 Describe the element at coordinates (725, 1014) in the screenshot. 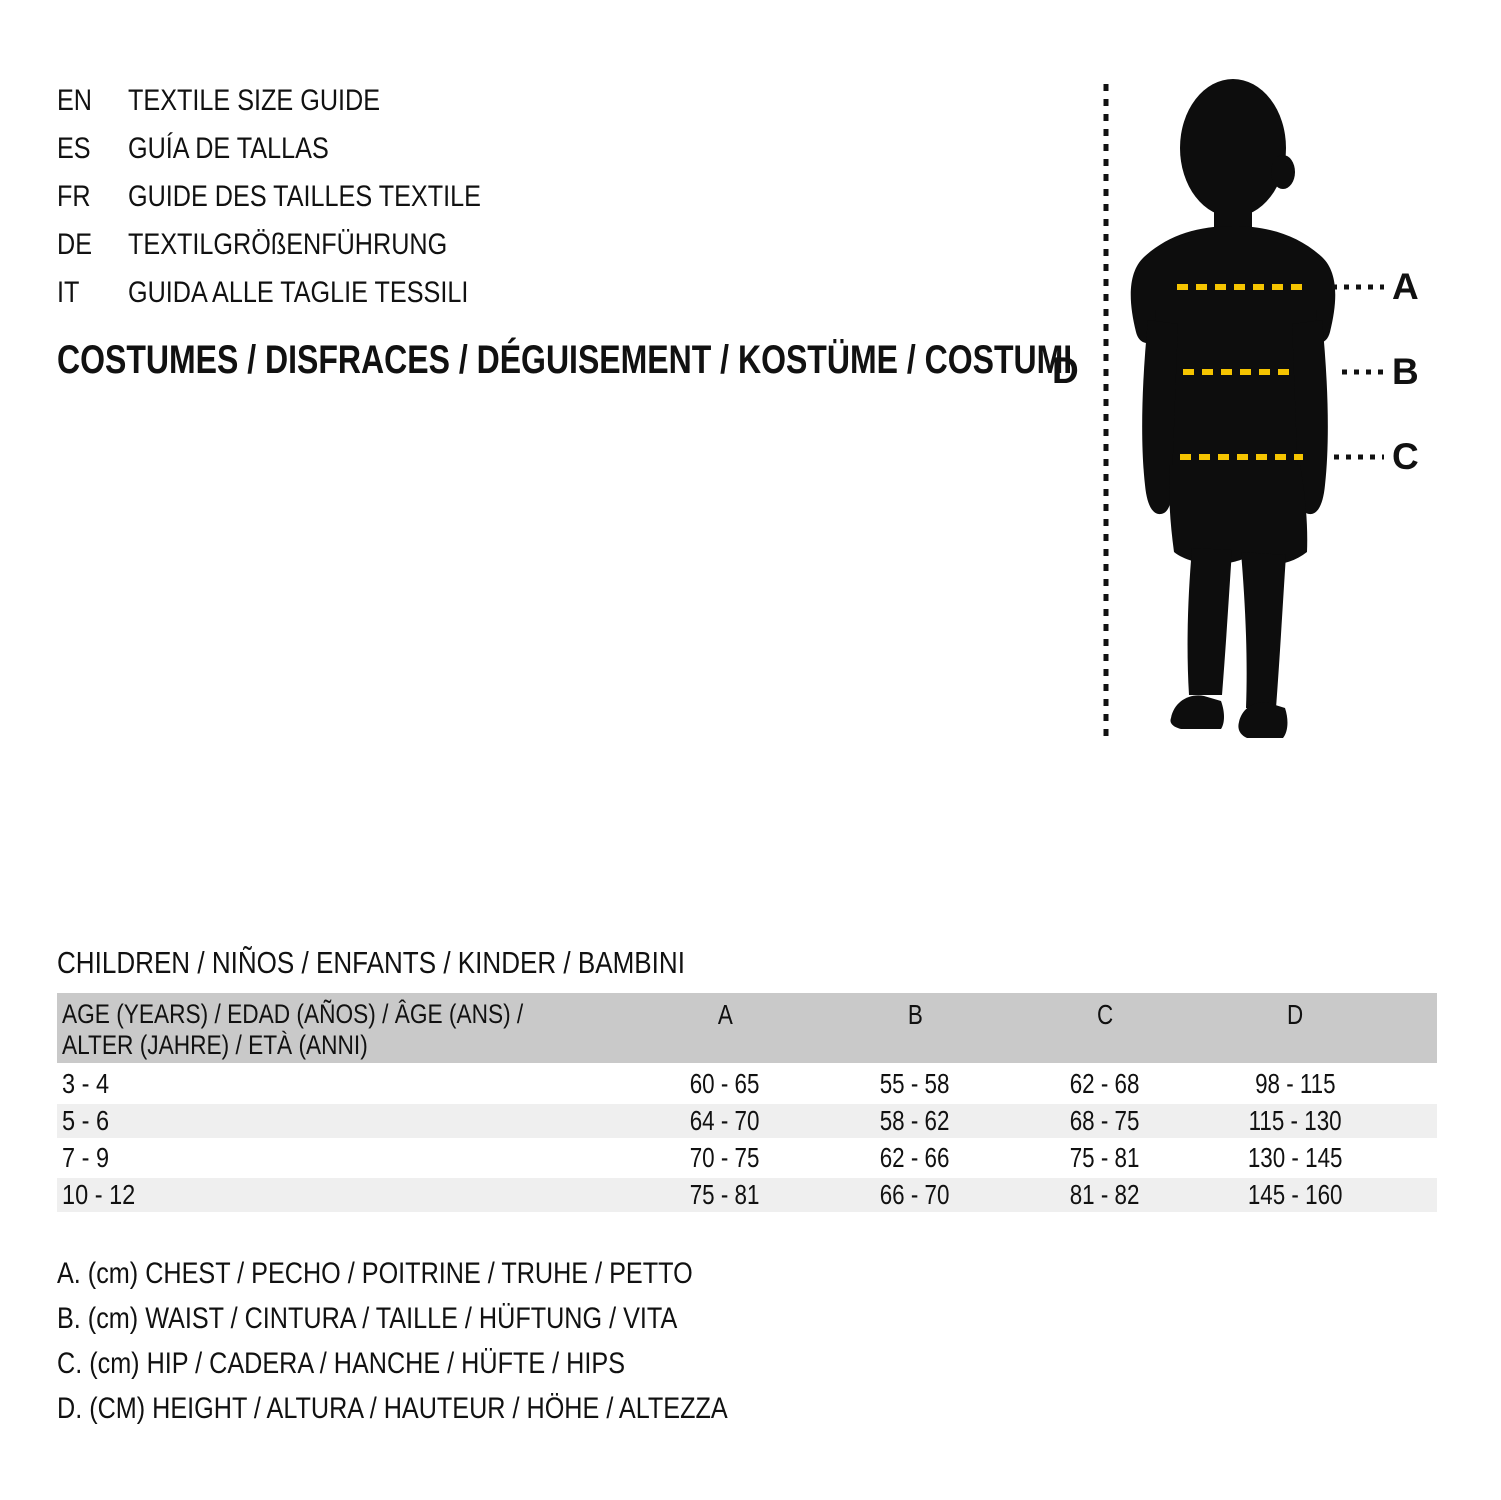

I see `column-header-a: A` at that location.